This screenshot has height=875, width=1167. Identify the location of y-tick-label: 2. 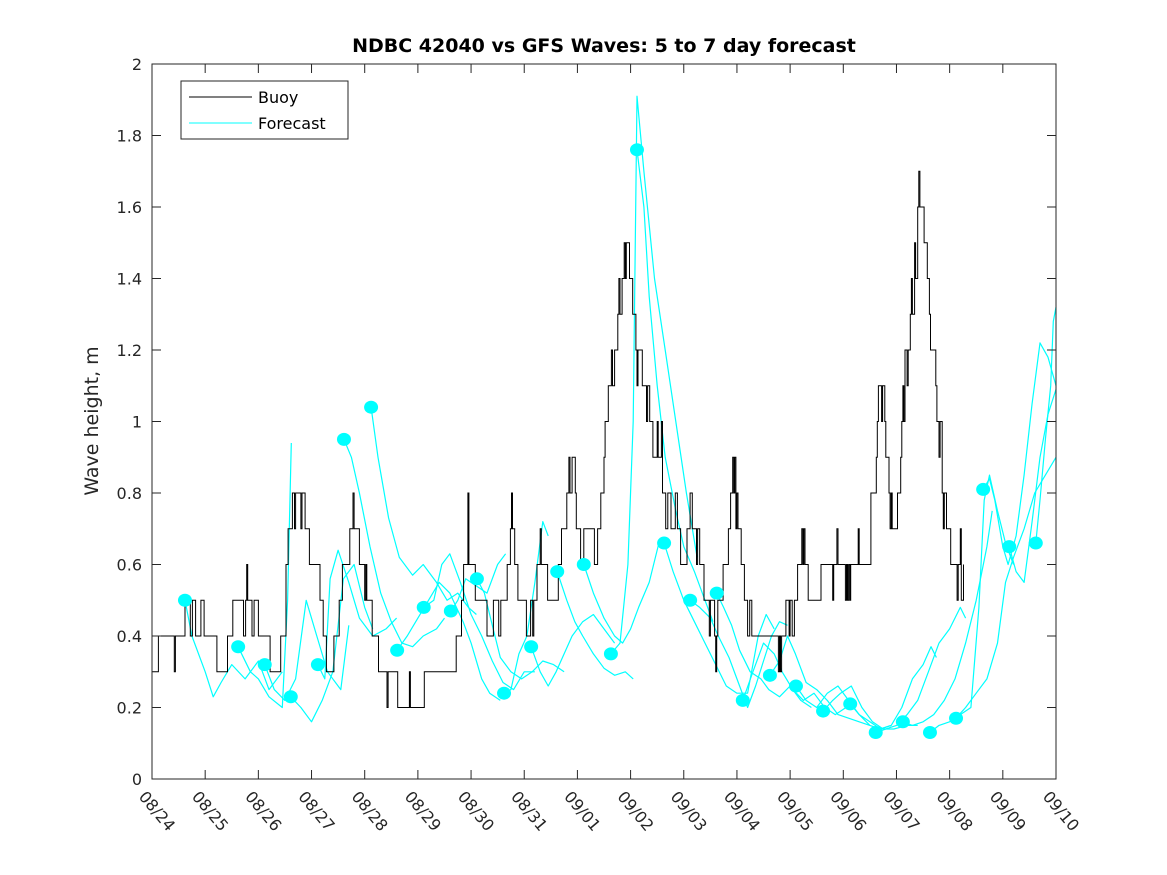
(137, 64).